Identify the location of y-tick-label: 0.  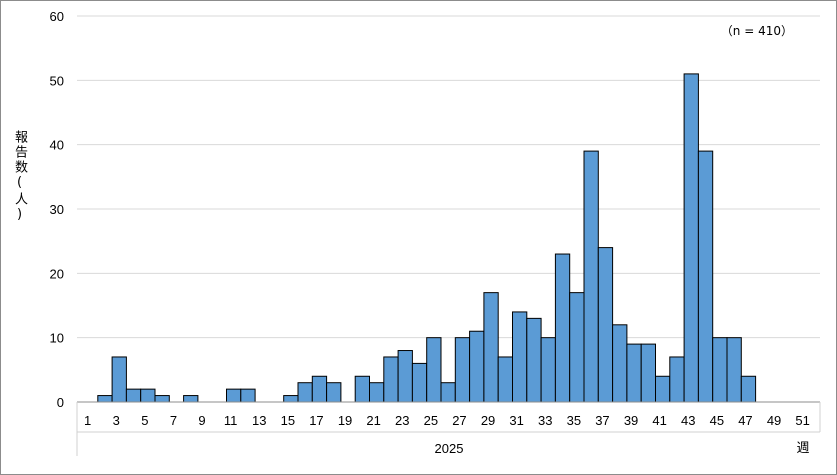
(60, 402).